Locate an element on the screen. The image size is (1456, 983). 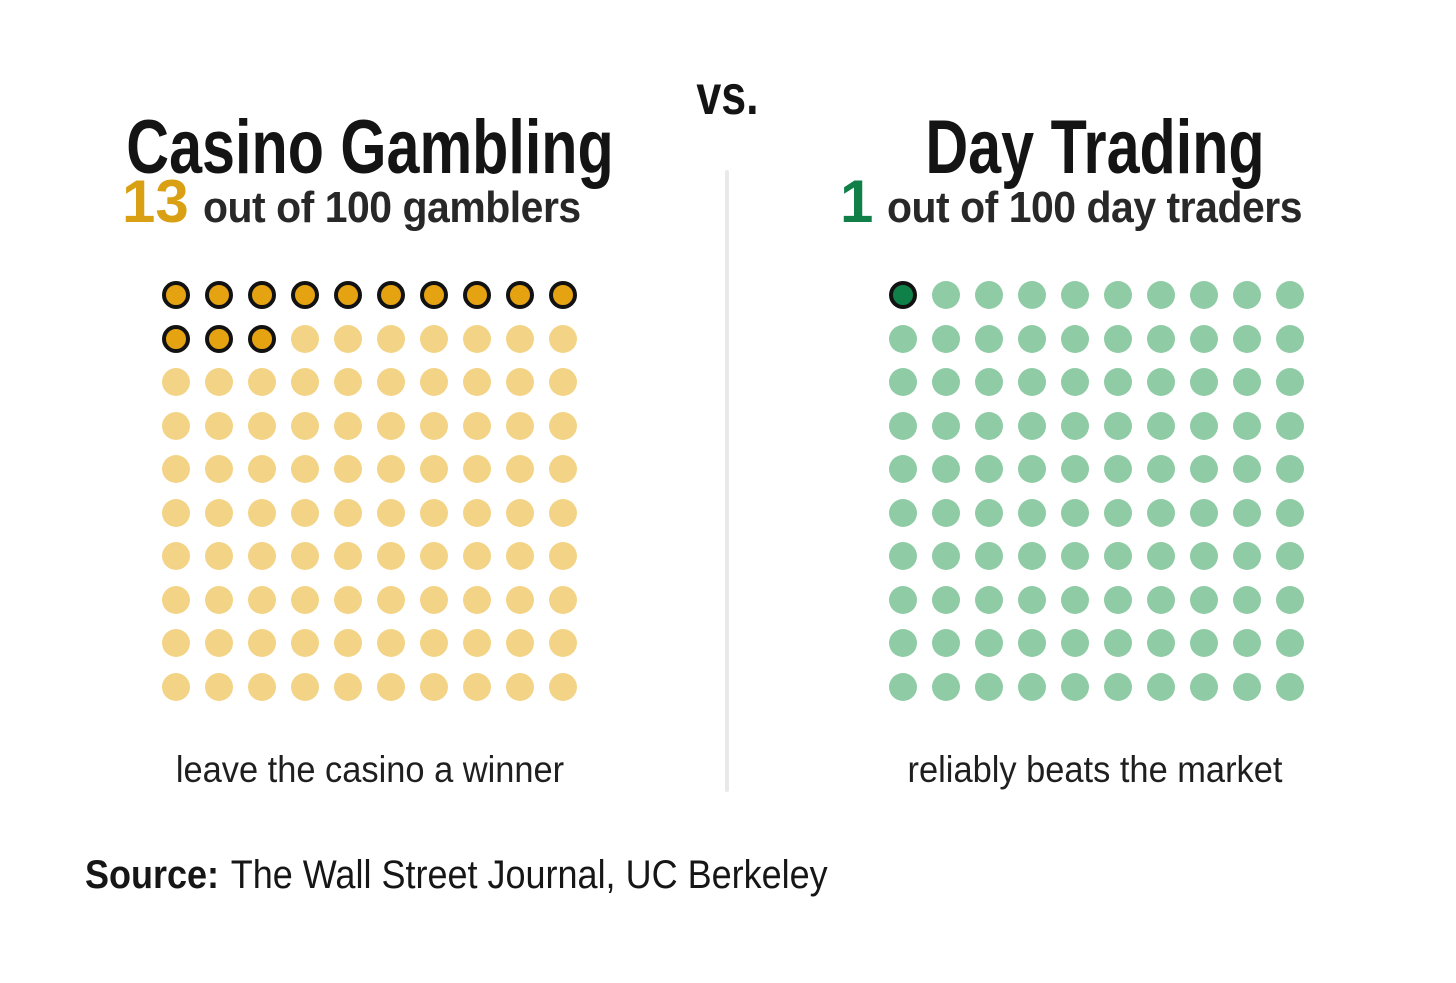
right-stat-row: 1 out of 100 day traders is located at coordinates (1087, 202).